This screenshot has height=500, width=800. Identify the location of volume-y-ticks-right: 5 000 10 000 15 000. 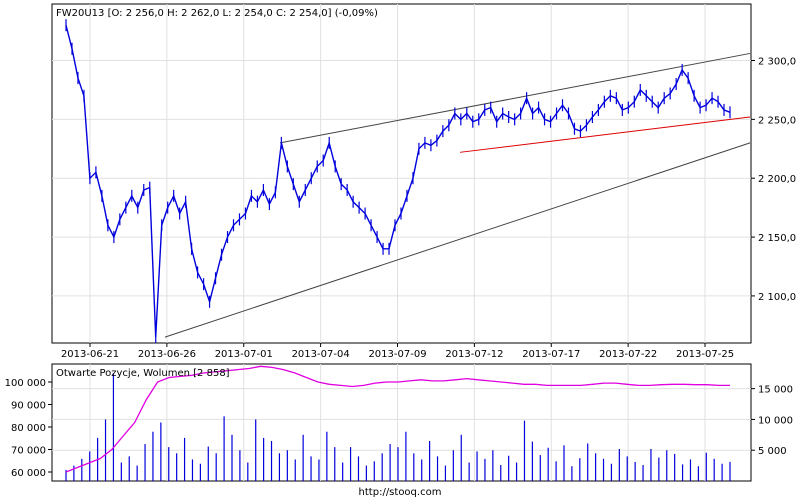
(772, 421).